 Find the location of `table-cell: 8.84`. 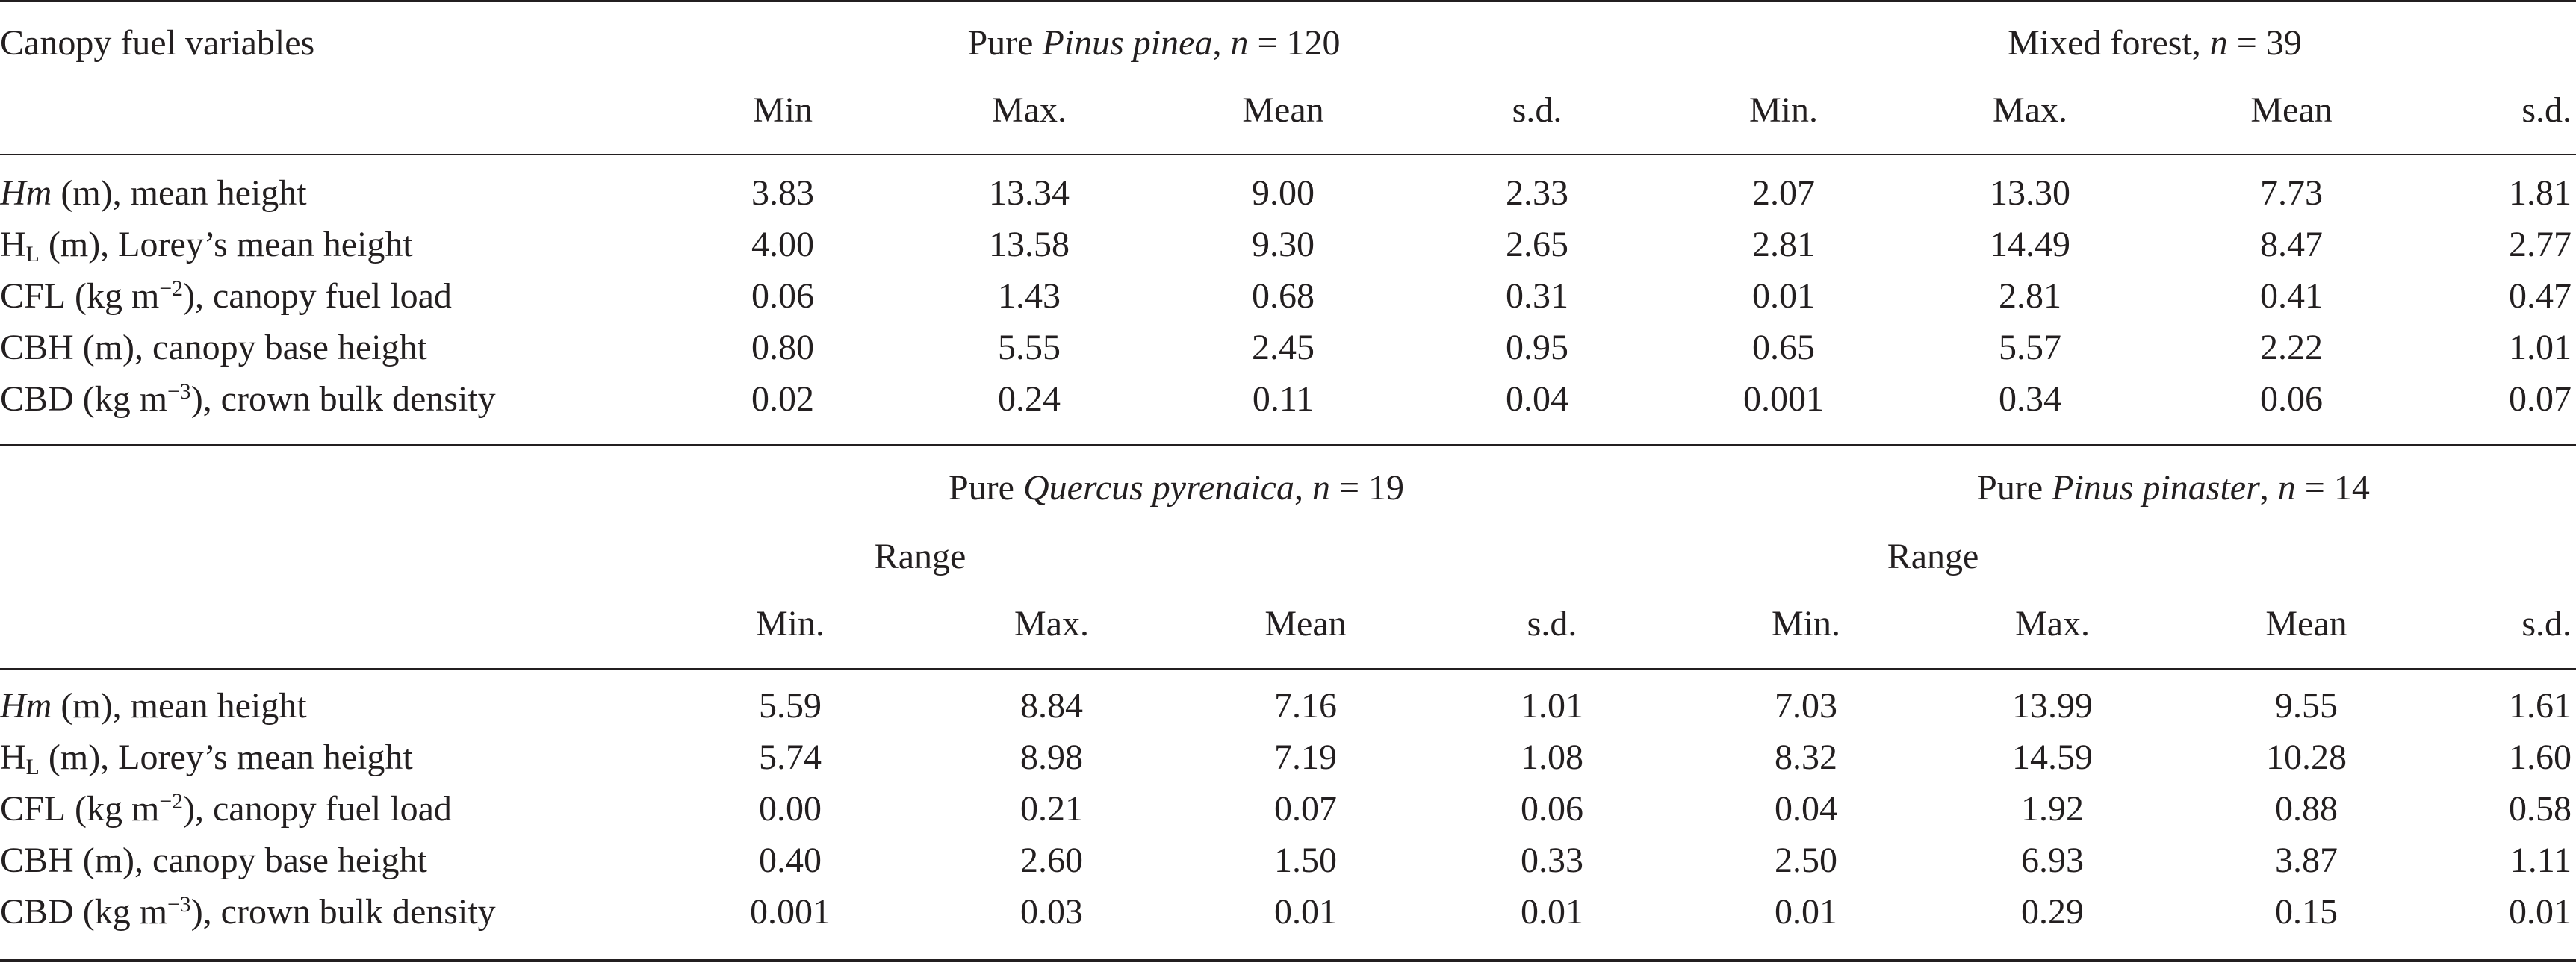

table-cell: 8.84 is located at coordinates (1052, 706).